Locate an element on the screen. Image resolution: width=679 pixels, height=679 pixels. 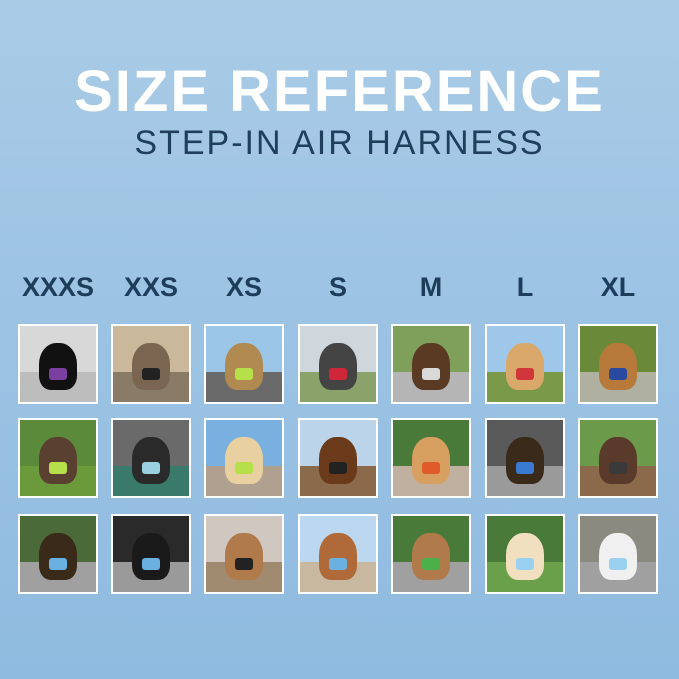
size-label-xxs: XXS is located at coordinates (151, 287).